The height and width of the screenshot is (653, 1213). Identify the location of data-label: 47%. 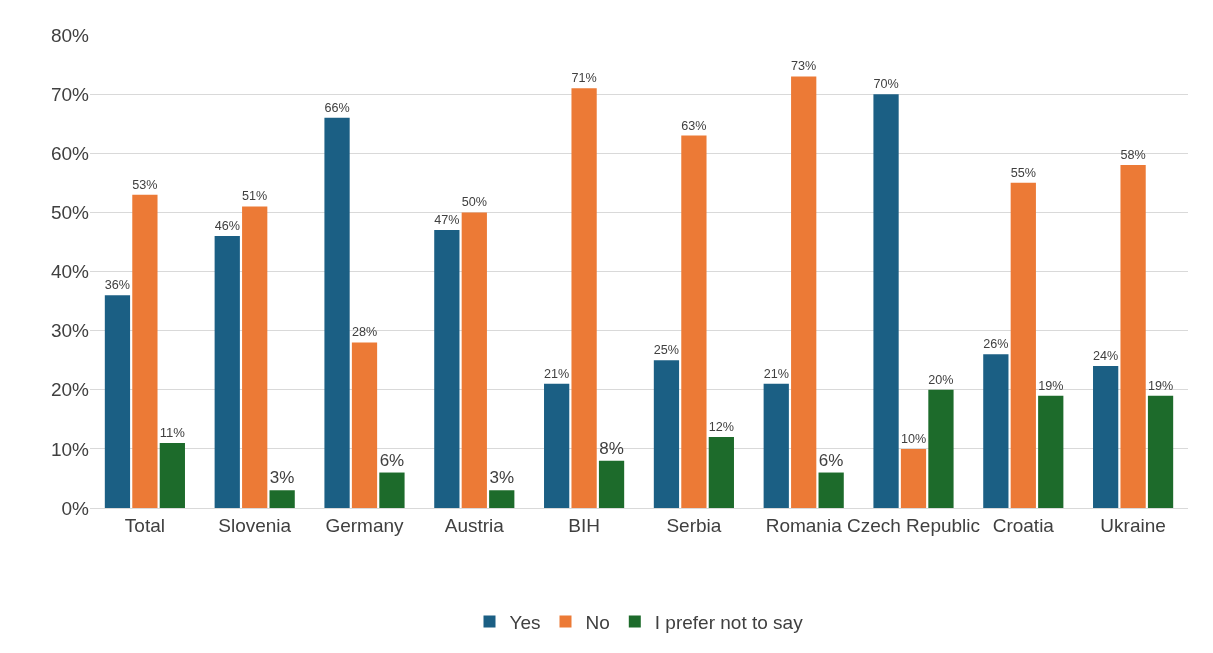
(447, 220).